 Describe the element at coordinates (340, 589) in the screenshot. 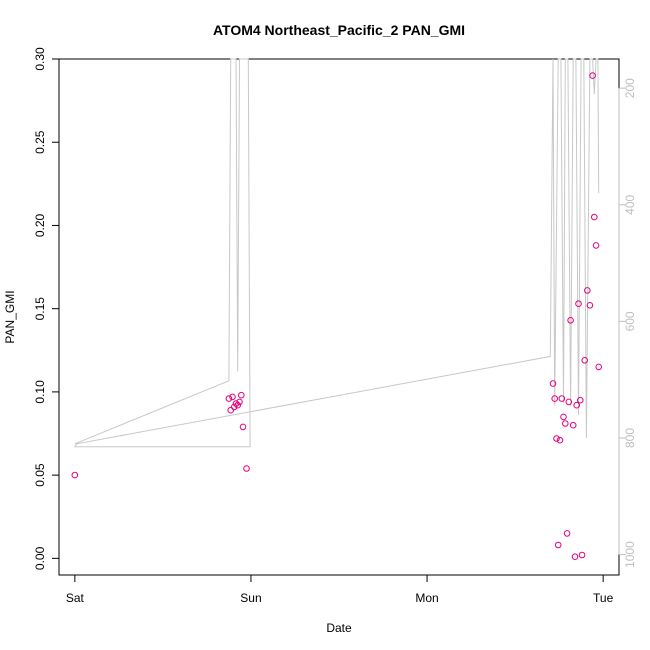

I see `x-axis: Sat Sun Mon Tue` at that location.